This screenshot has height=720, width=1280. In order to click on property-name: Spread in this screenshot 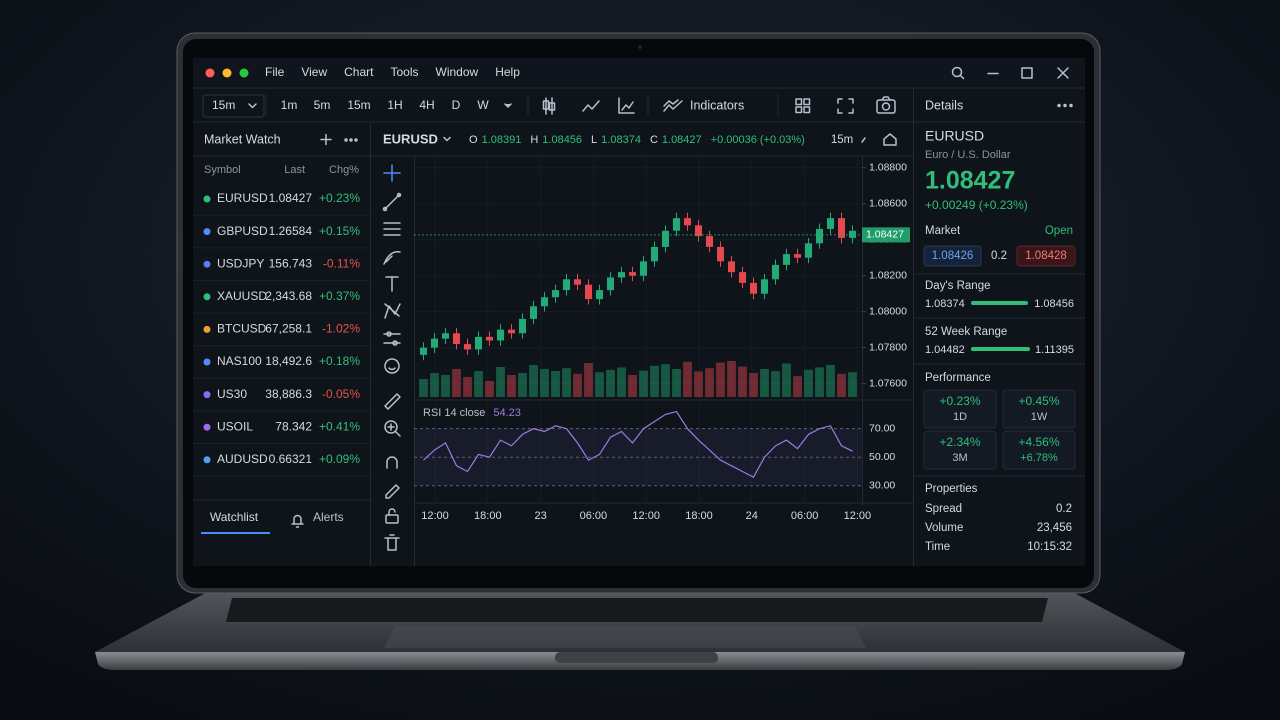, I will do `click(943, 509)`.